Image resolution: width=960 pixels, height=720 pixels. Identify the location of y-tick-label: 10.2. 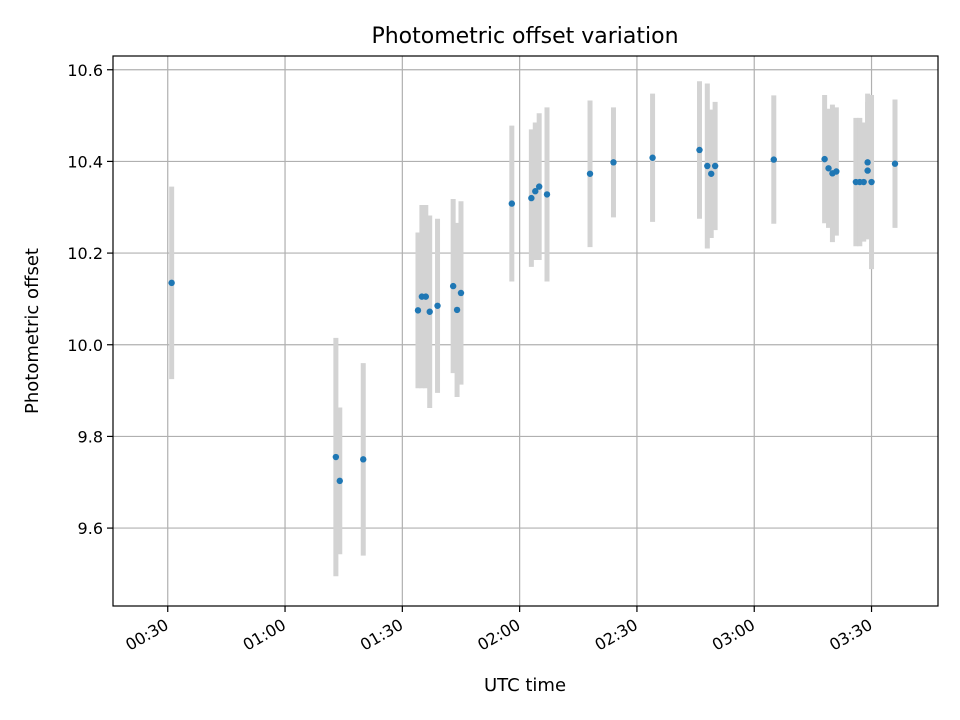
(85, 253).